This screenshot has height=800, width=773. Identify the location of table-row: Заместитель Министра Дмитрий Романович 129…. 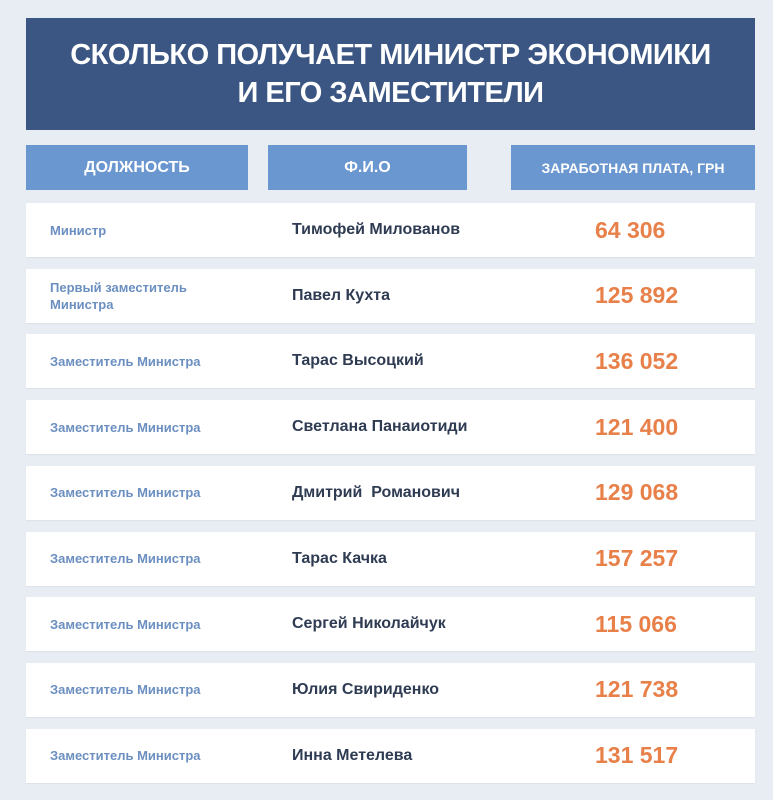
(390, 492).